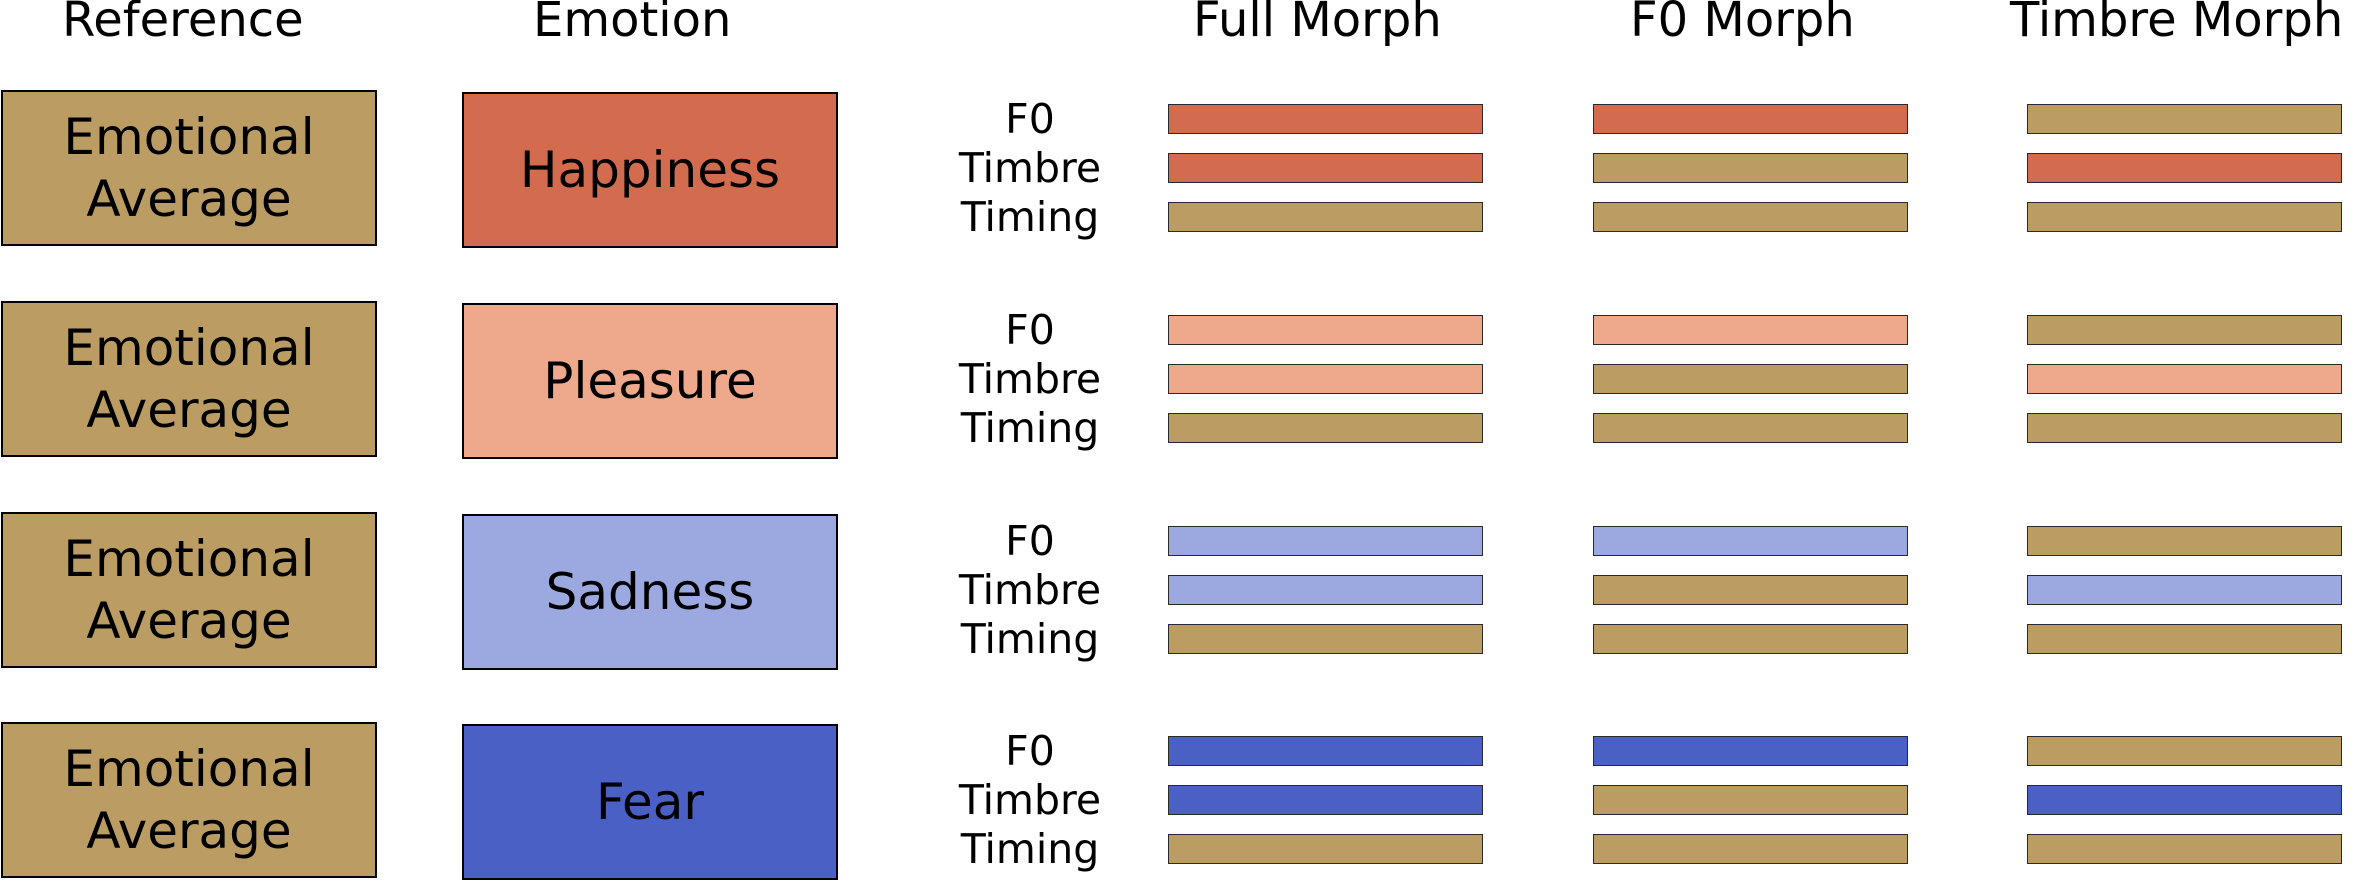 The image size is (2355, 882). I want to click on emotion-box-label: Pleasure, so click(650, 381).